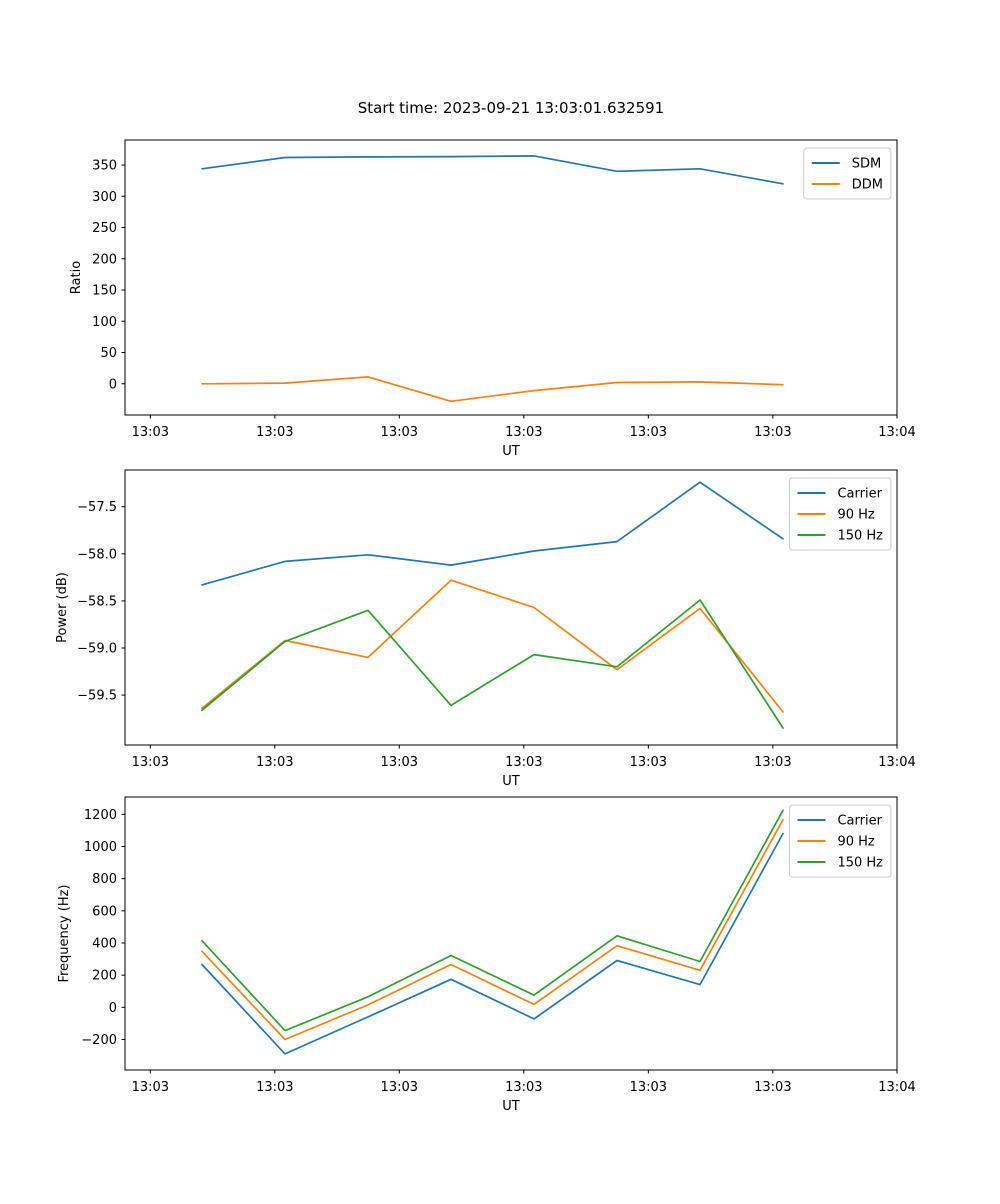 Image resolution: width=1000 pixels, height=1204 pixels. I want to click on y-tick-label: −200, so click(99, 1040).